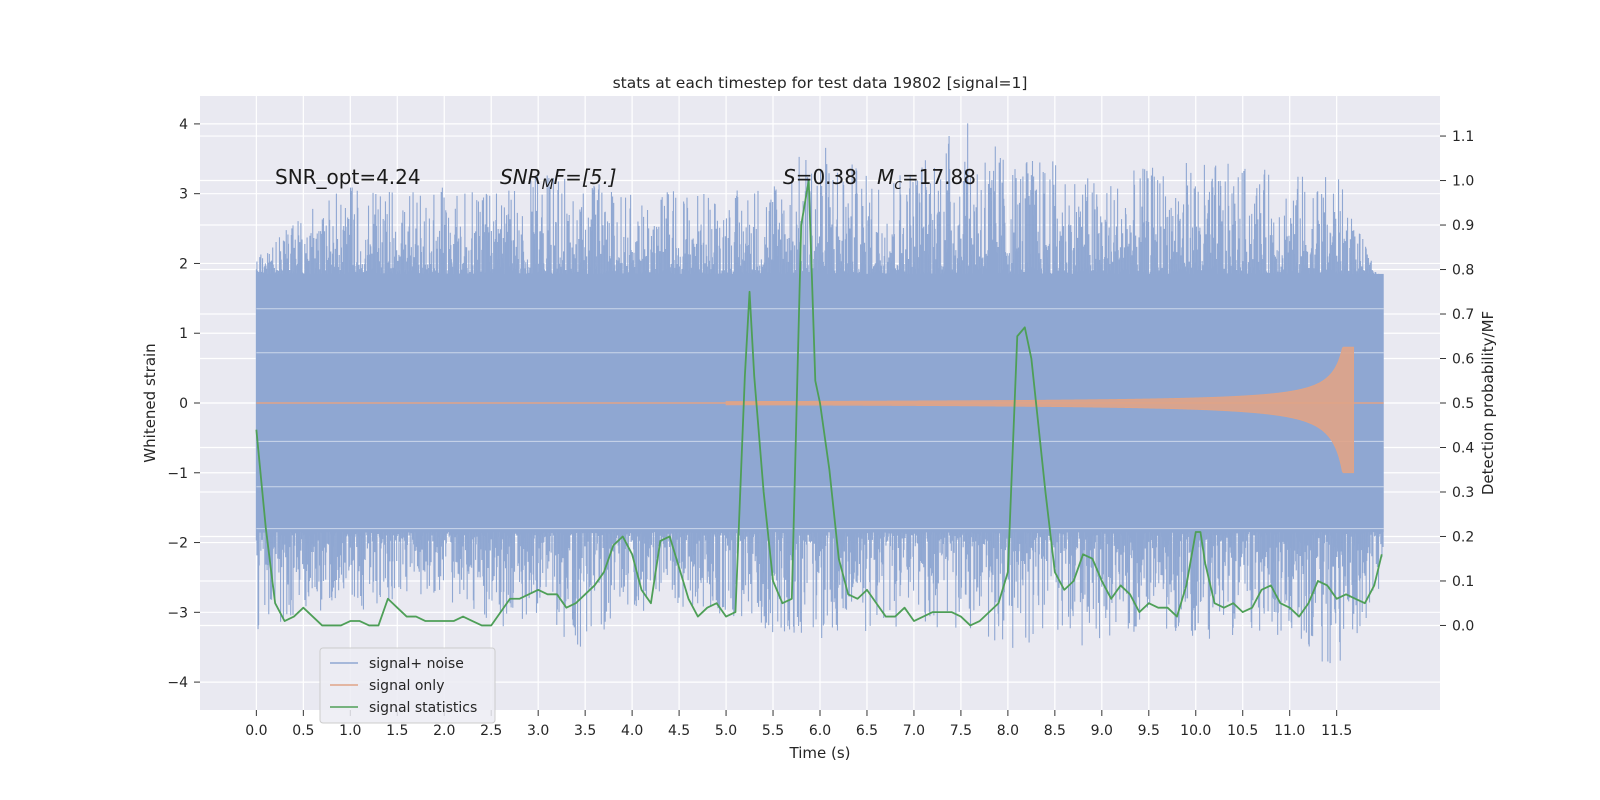  Describe the element at coordinates (1149, 731) in the screenshot. I see `x-tick-label-19: 9.5` at that location.